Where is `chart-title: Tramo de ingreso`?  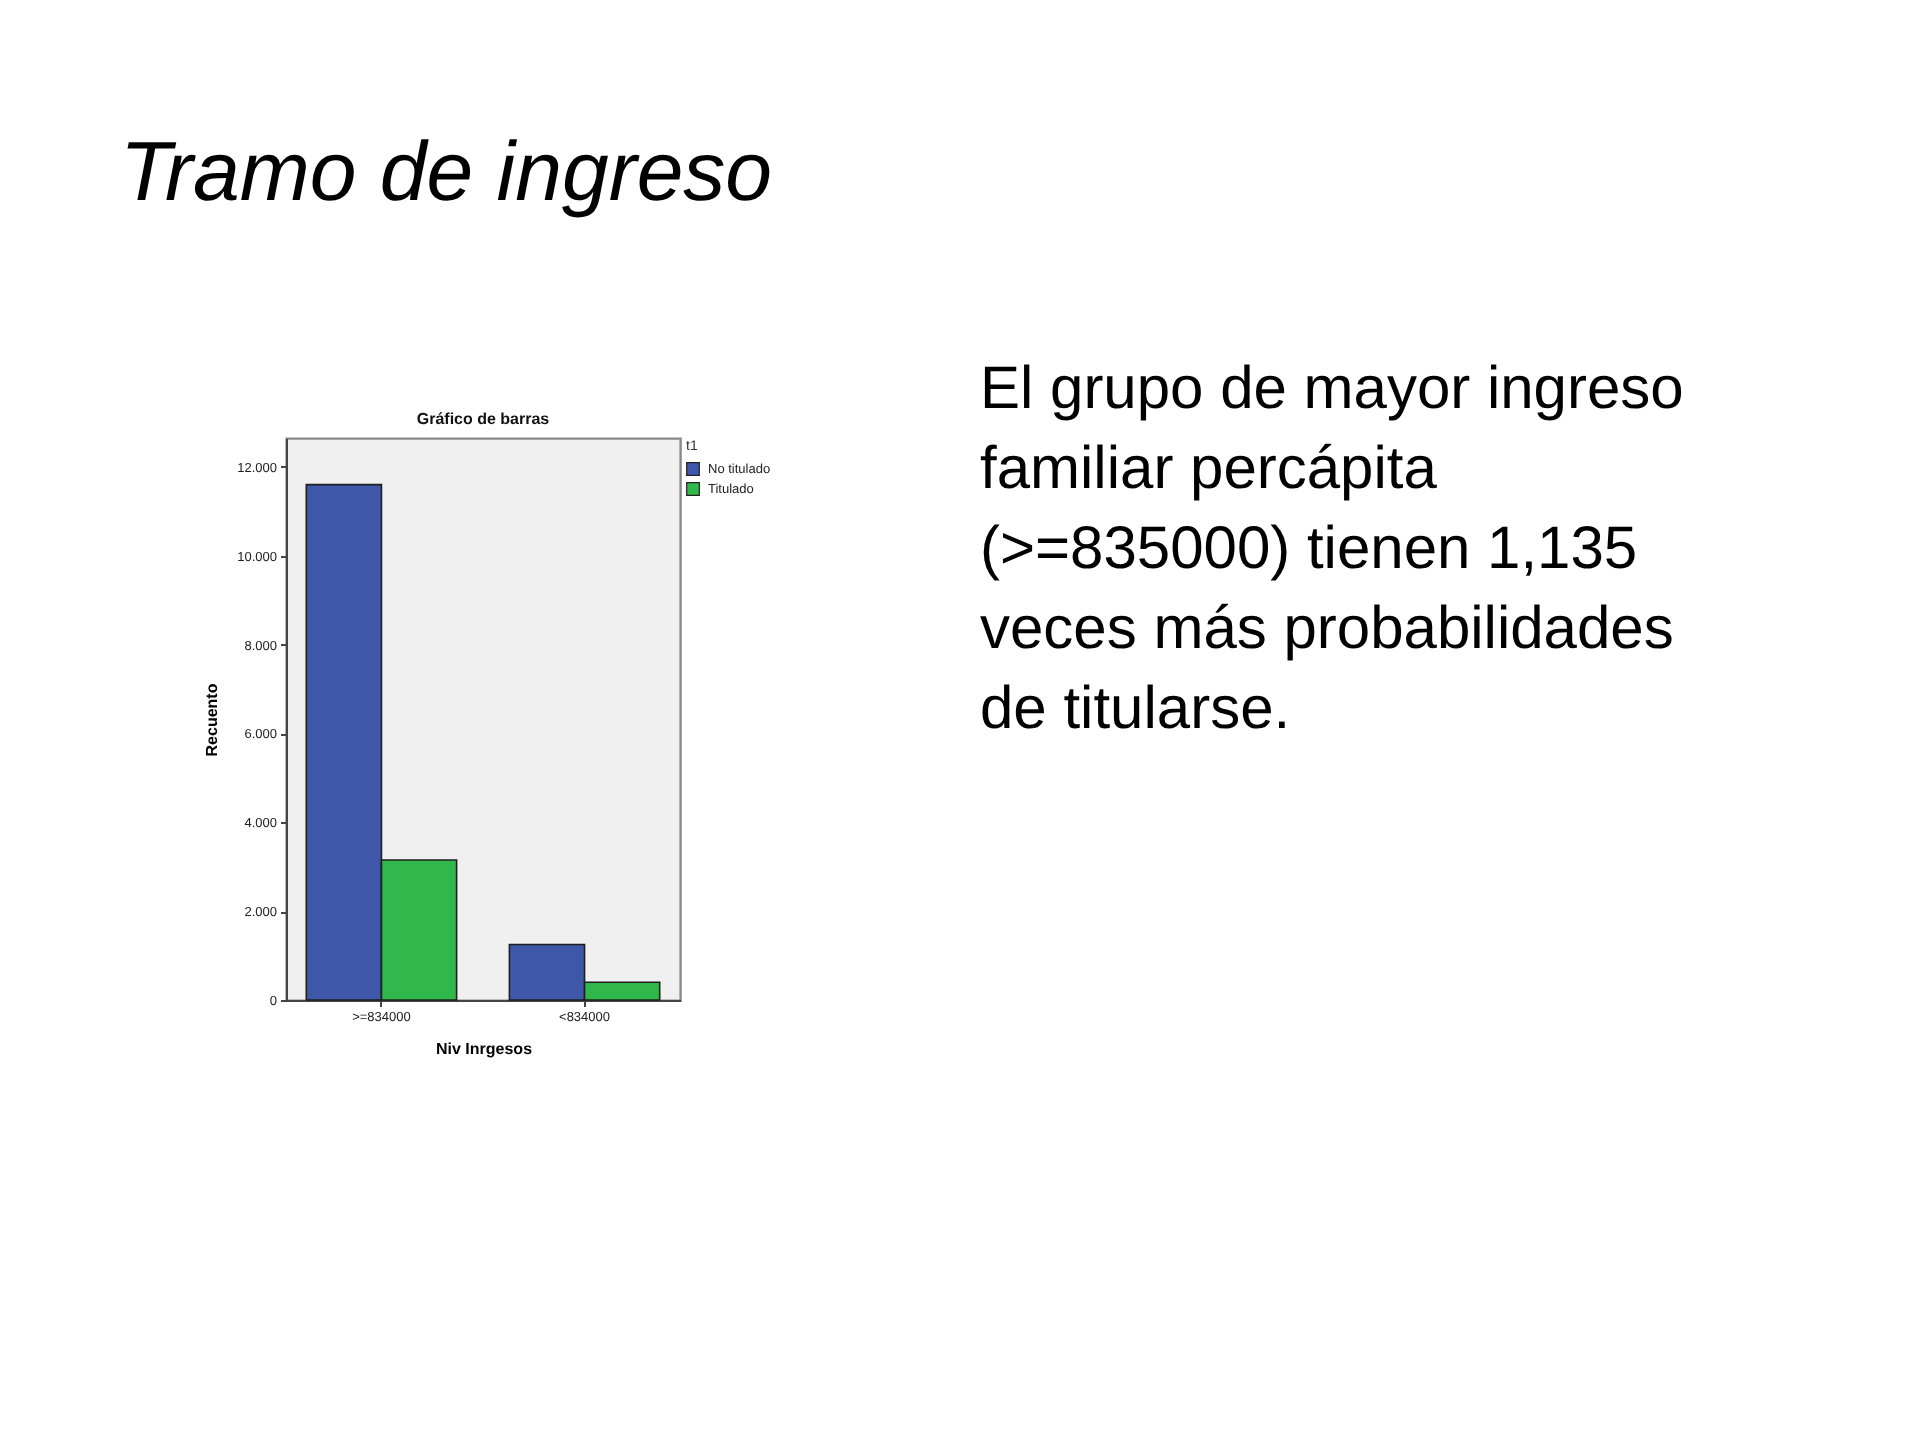
chart-title: Tramo de ingreso is located at coordinates (446, 172).